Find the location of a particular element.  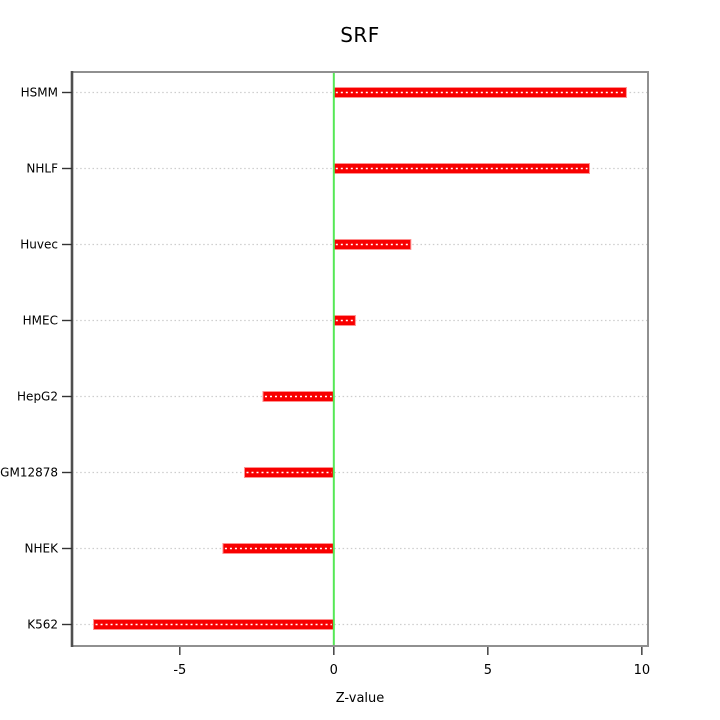

x-tick-label--5: -5 is located at coordinates (179, 670).